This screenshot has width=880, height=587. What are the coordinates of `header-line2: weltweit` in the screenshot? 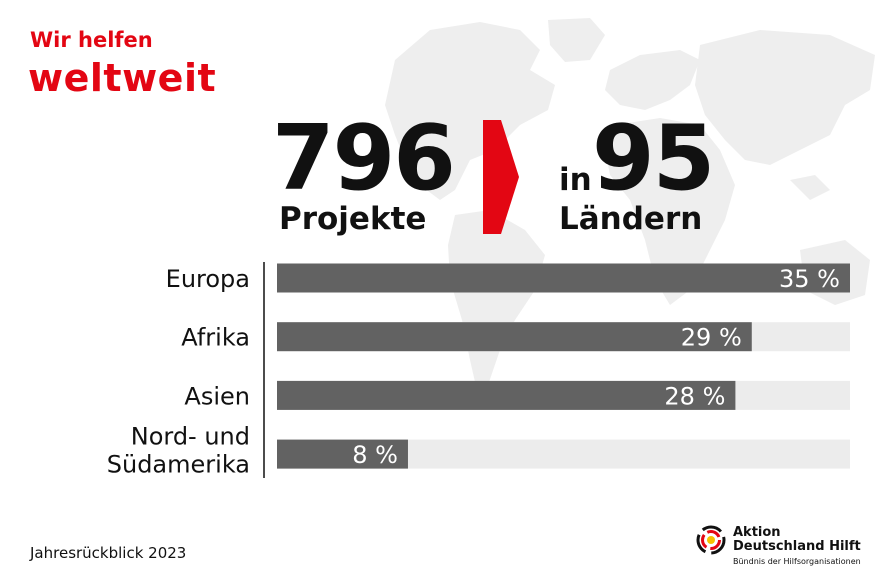 It's located at (122, 78).